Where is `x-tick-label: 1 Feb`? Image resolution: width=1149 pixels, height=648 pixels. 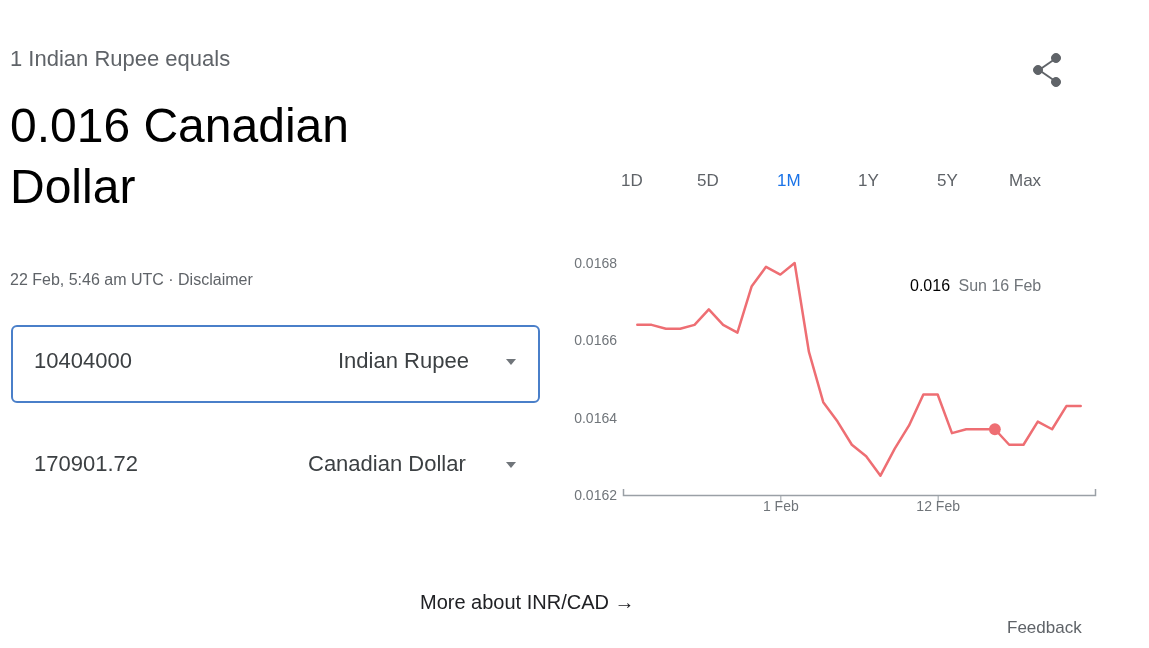 x-tick-label: 1 Feb is located at coordinates (780, 505).